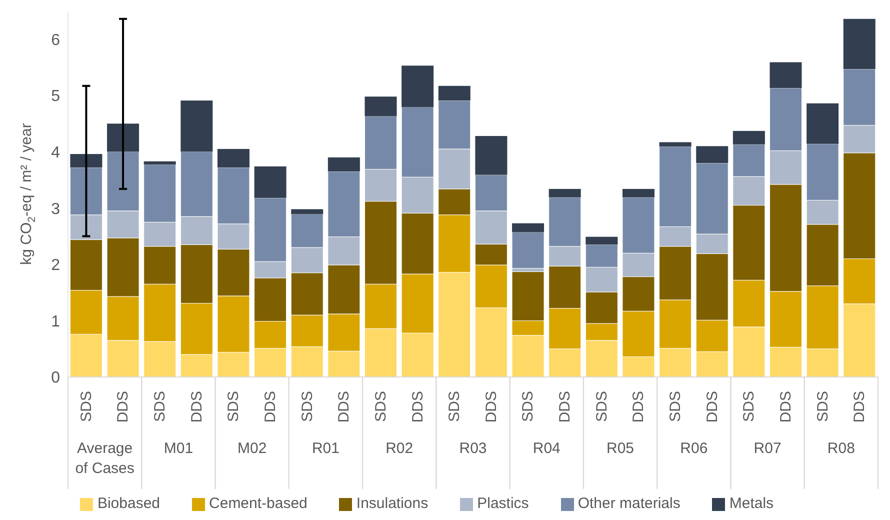 The width and height of the screenshot is (890, 520). I want to click on y-tick-label: 5, so click(55, 97).